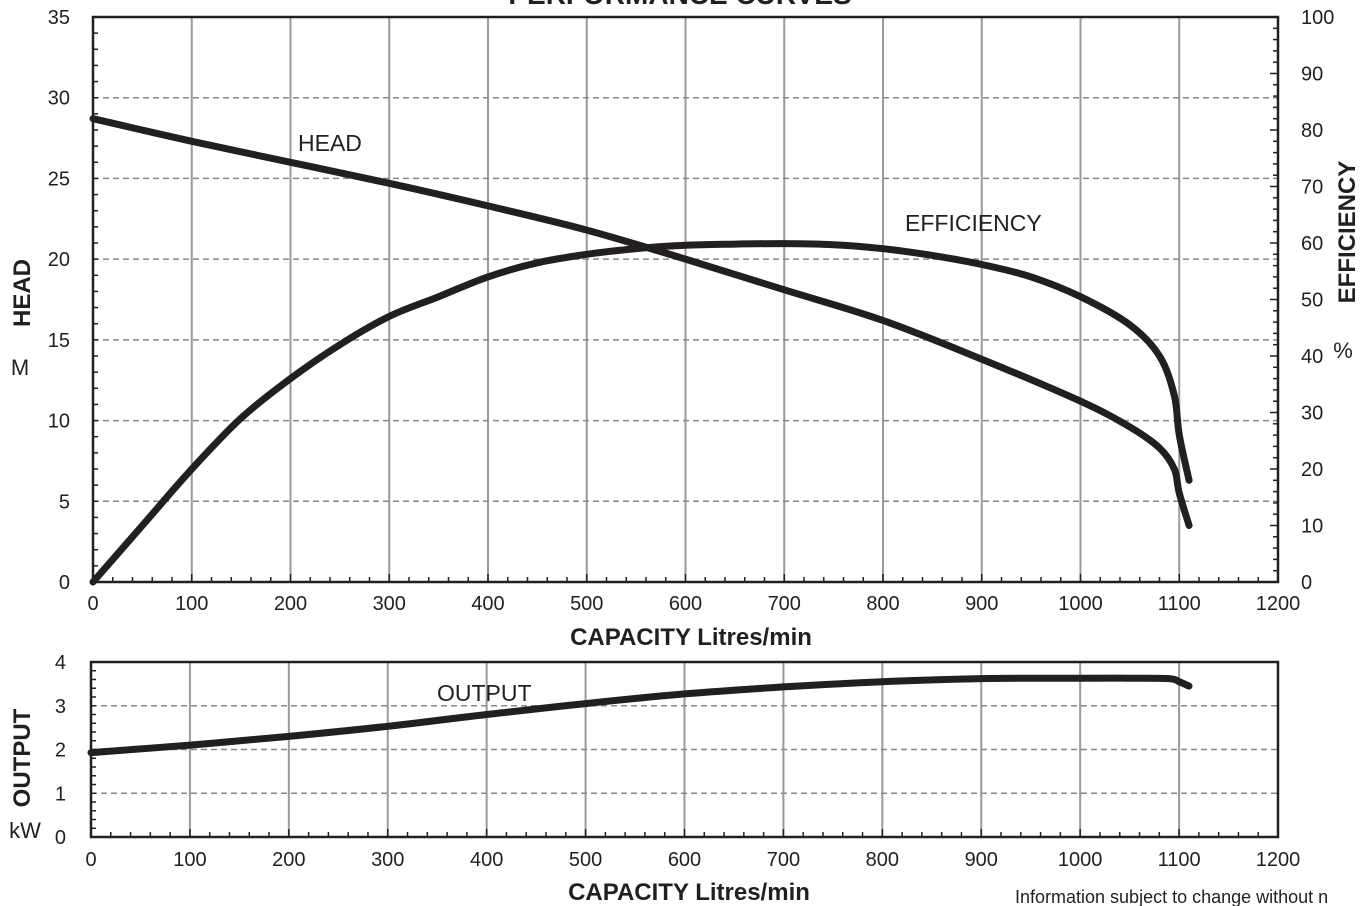 This screenshot has height=906, width=1372. I want to click on series-line-output, so click(640, 715).